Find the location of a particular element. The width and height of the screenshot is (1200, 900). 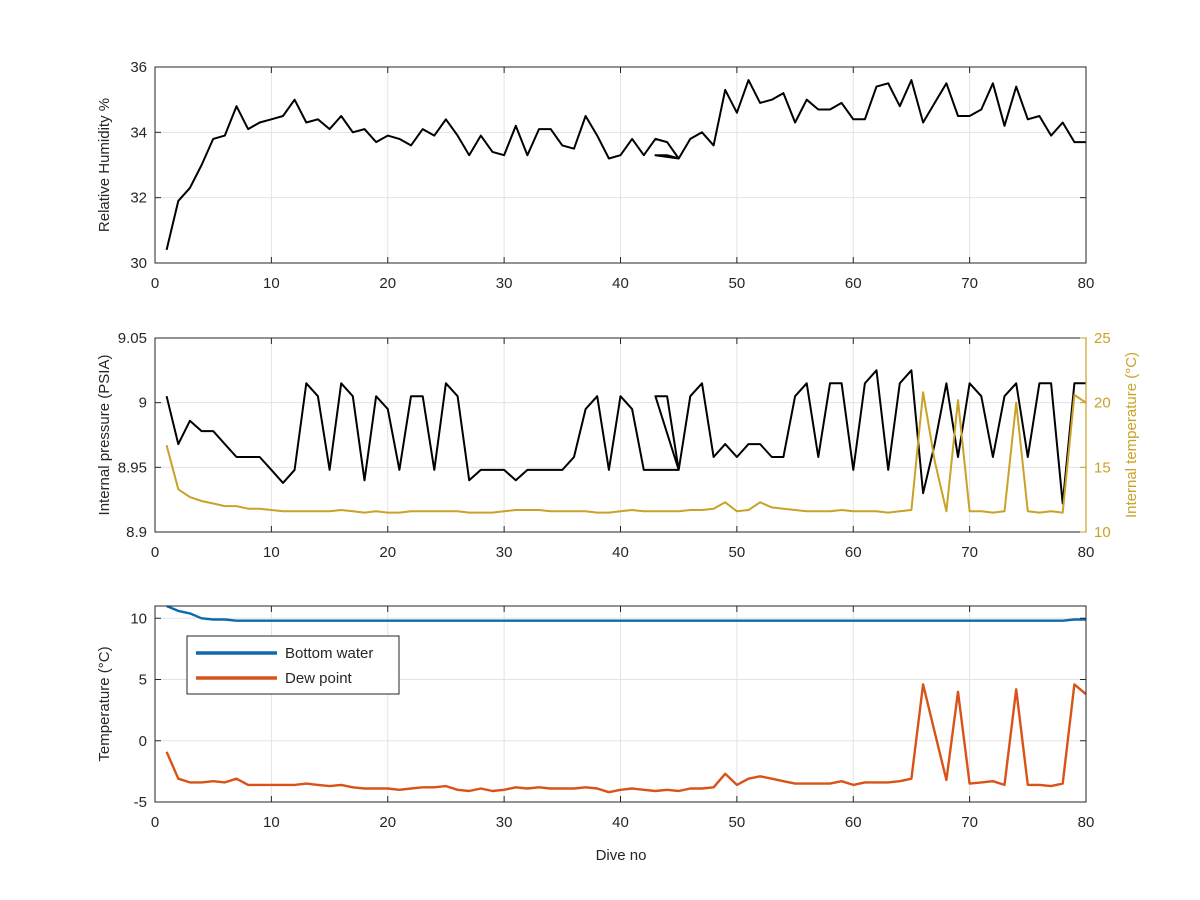

y-right-axis-label: Internal temperature (°C) is located at coordinates (1131, 435).